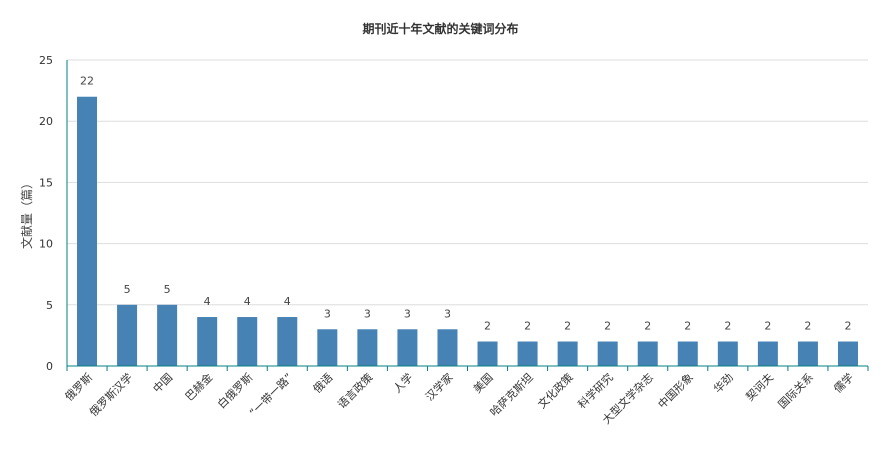 This screenshot has width=881, height=466. Describe the element at coordinates (511, 394) in the screenshot. I see `x-tick-label: 哈萨克斯坦` at that location.